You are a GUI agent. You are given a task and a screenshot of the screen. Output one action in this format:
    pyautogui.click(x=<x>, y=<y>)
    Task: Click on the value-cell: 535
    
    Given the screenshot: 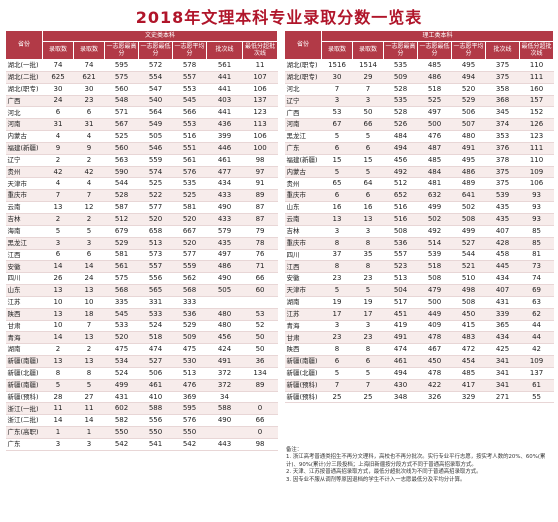 What is the action you would take?
    pyautogui.click(x=400, y=65)
    